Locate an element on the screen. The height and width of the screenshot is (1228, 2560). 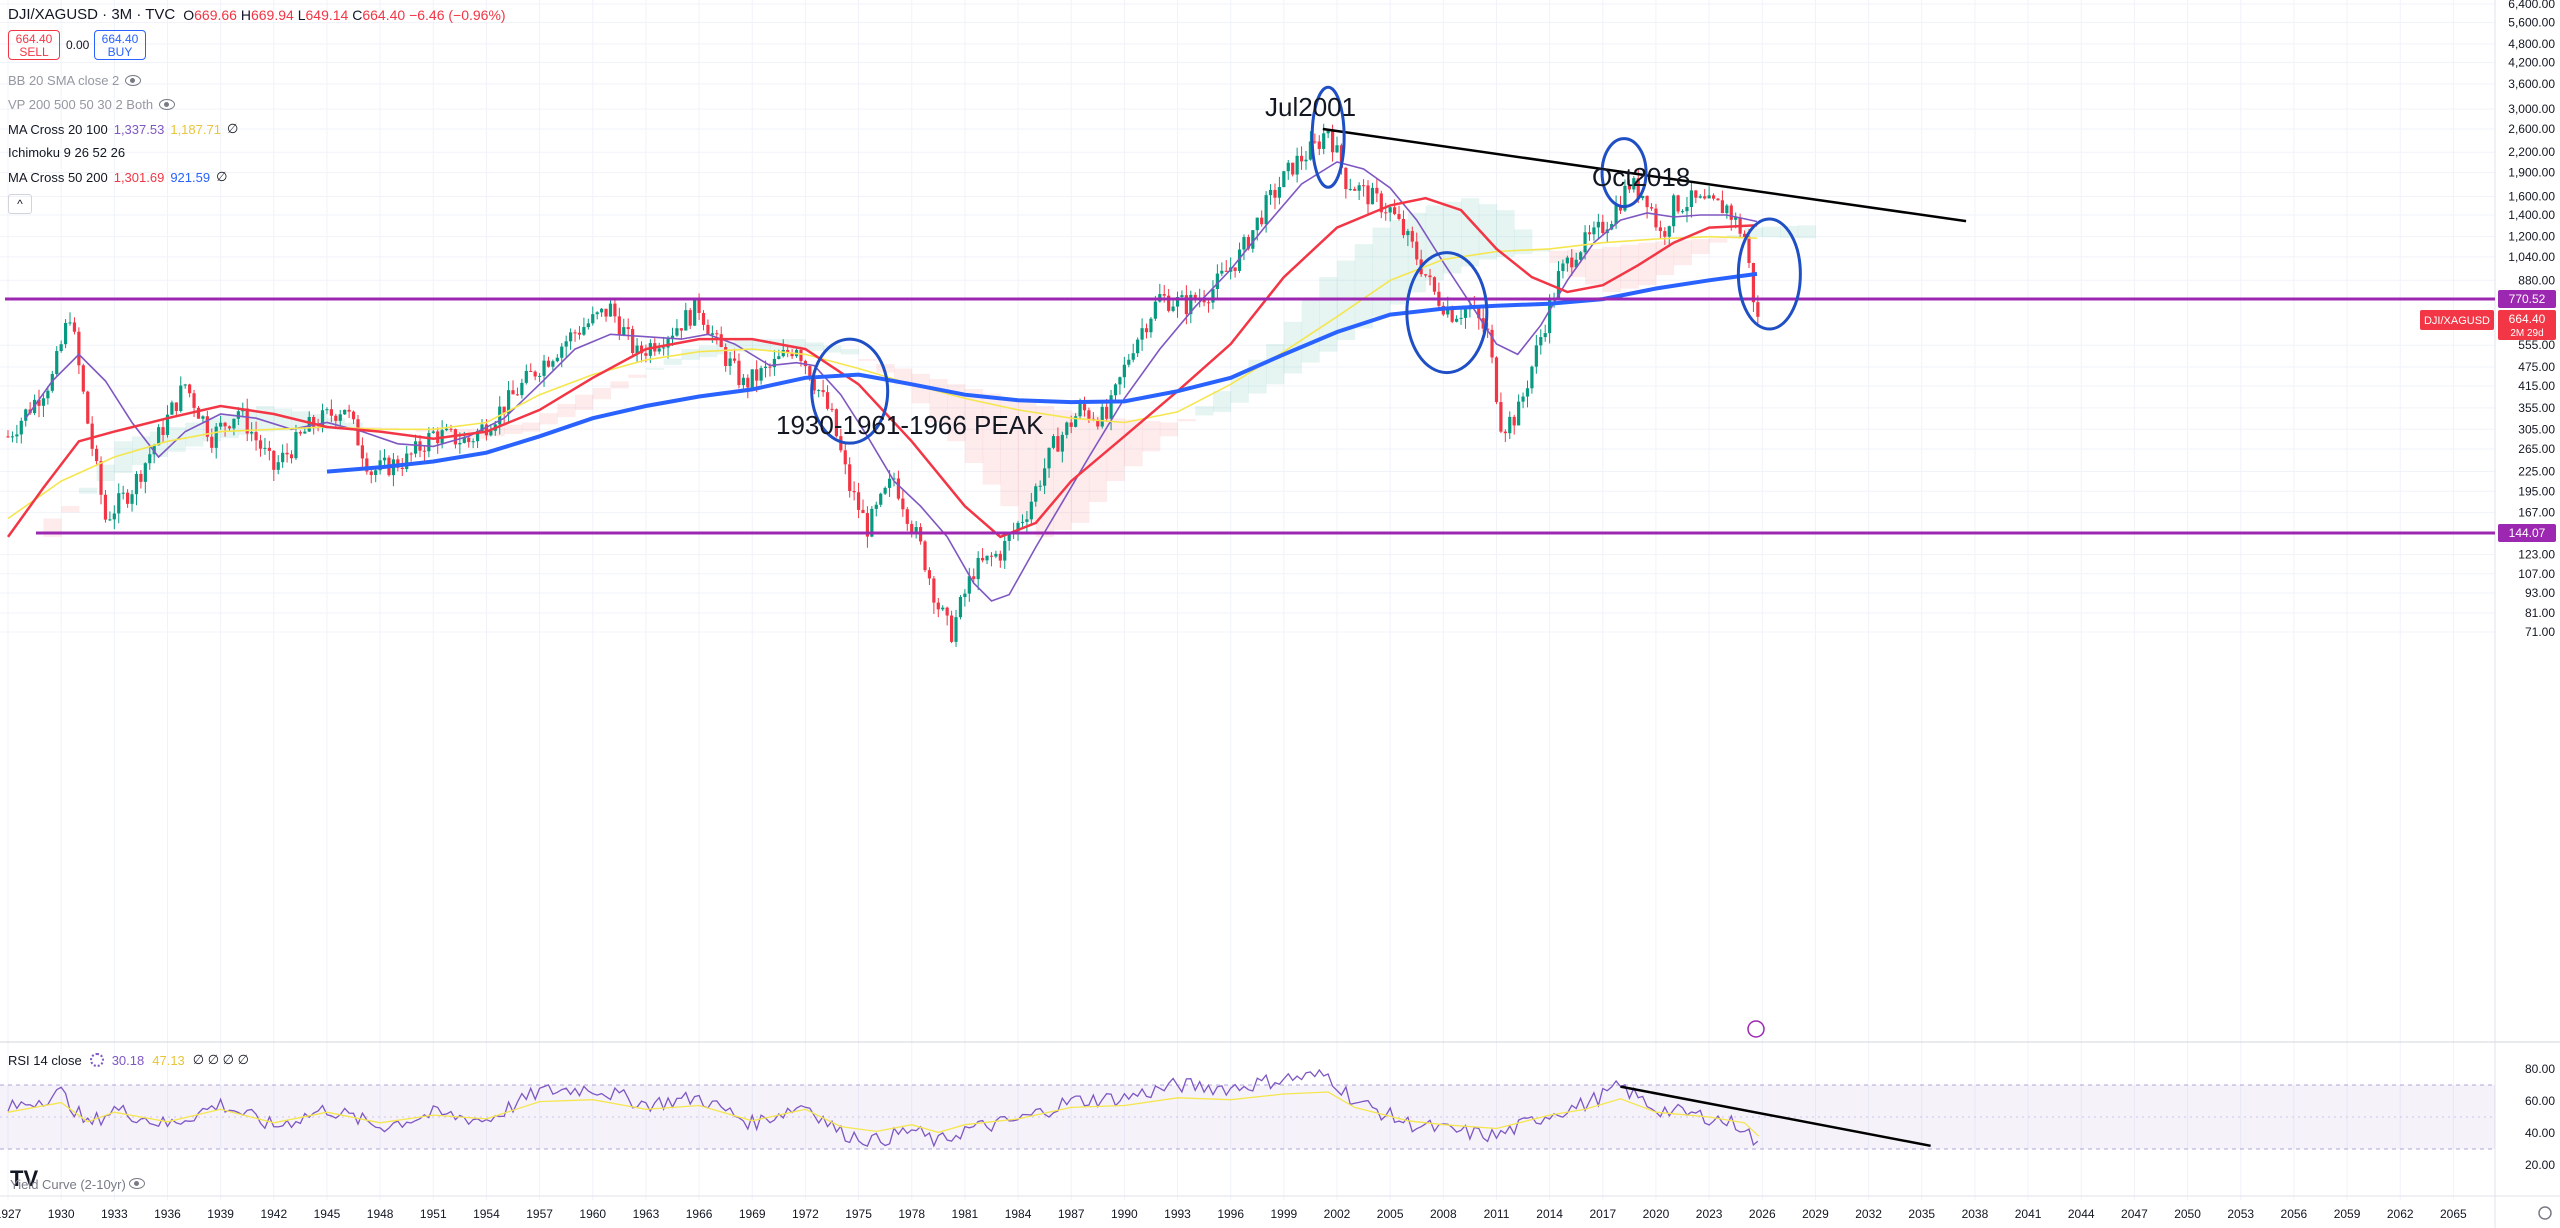
low-label: L is located at coordinates (301, 14).